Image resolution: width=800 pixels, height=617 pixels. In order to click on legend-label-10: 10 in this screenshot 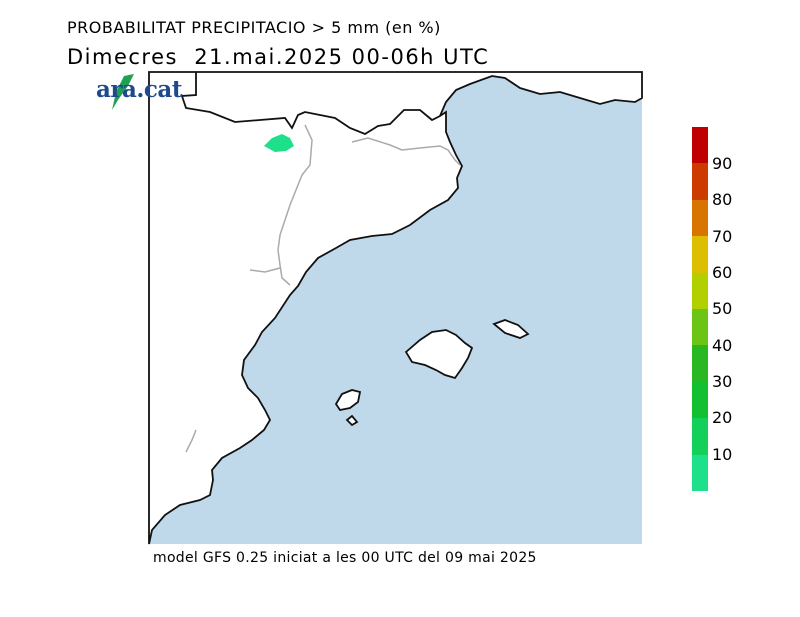, I will do `click(722, 454)`.